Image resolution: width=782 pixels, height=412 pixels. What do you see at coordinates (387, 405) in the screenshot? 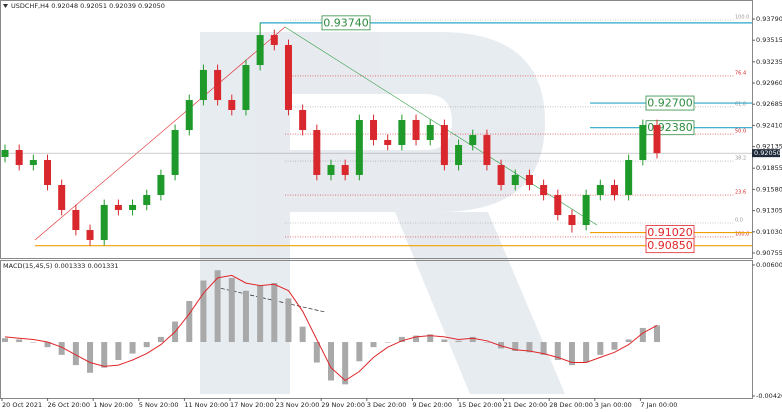
I see `x-tick-label: 3 Dec 20:00` at bounding box center [387, 405].